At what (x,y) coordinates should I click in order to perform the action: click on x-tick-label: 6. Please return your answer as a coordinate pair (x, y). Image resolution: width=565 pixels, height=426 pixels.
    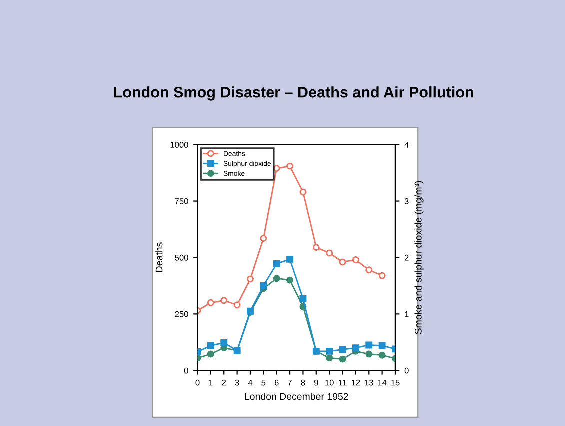
    Looking at the image, I should click on (276, 383).